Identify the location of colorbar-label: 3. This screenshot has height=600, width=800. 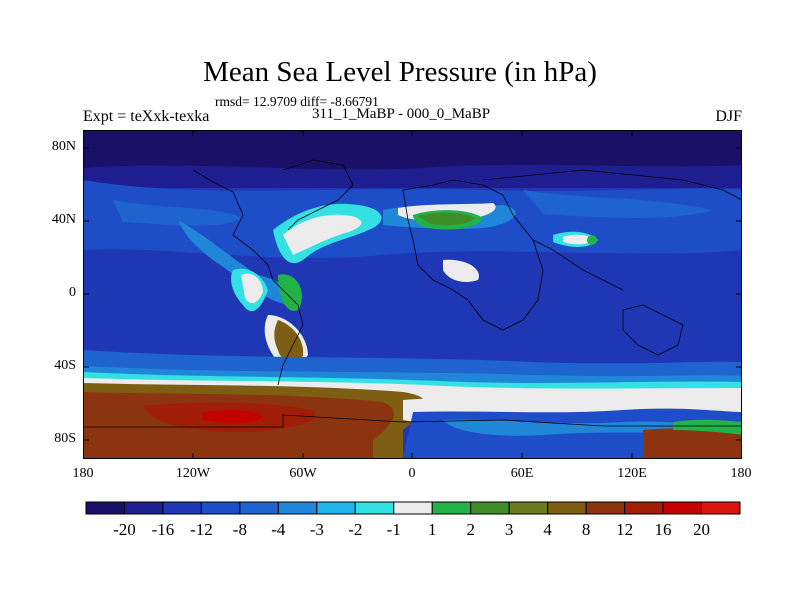
(509, 529).